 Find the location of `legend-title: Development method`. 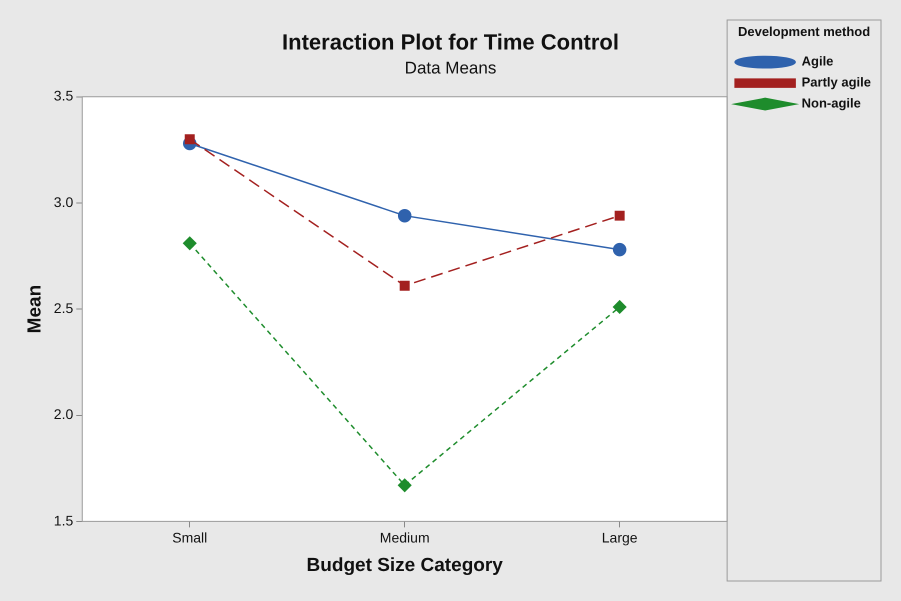

legend-title: Development method is located at coordinates (804, 32).